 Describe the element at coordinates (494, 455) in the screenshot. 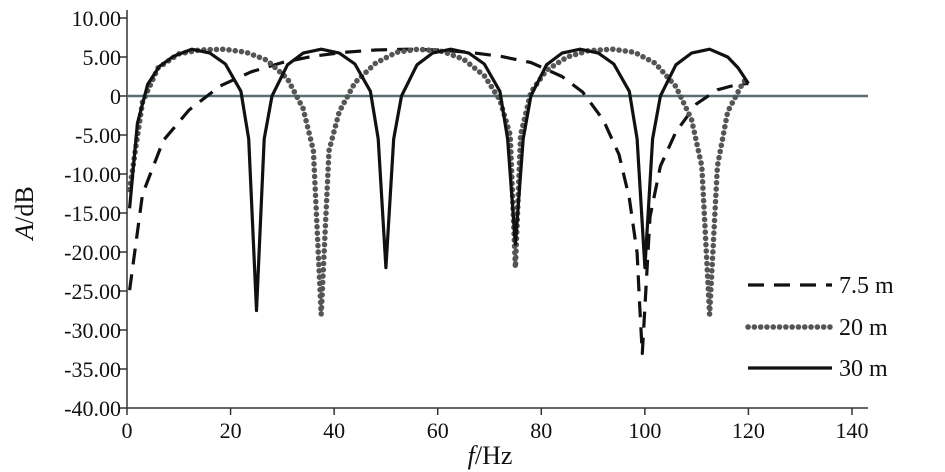

I see `x-axis-label-unit: /Hz` at that location.